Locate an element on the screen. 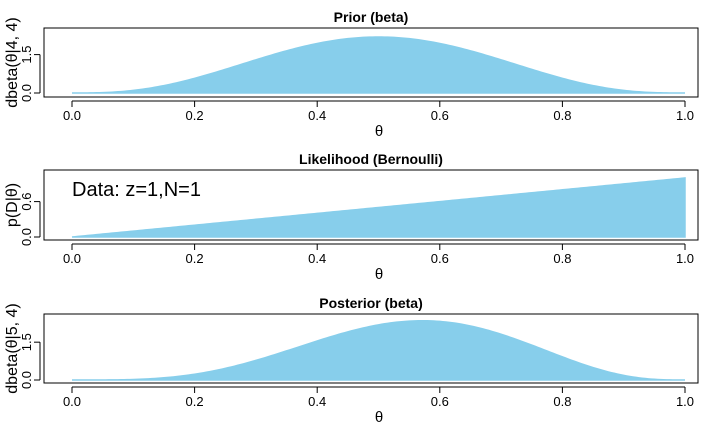 This screenshot has height=437, width=720. y-axis-label: dbeta(θ|5, 4) is located at coordinates (12, 348).